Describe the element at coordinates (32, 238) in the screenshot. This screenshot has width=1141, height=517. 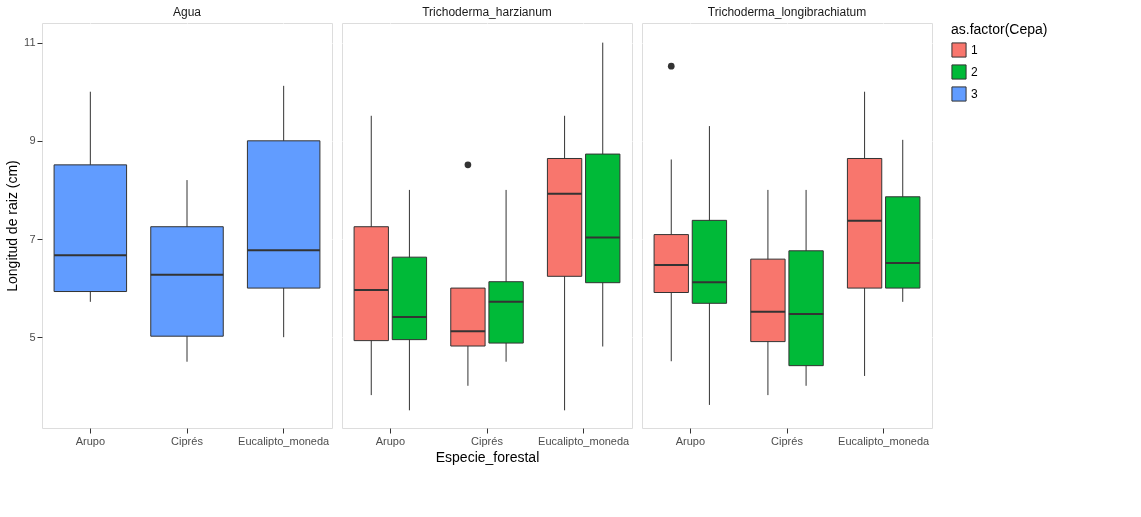
I see `y-tick-label: 7` at that location.